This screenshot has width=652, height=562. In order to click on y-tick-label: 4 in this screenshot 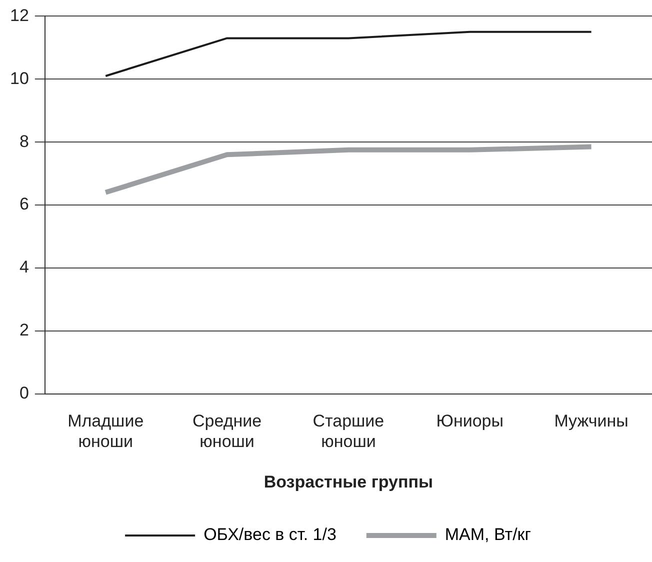, I will do `click(24, 267)`.